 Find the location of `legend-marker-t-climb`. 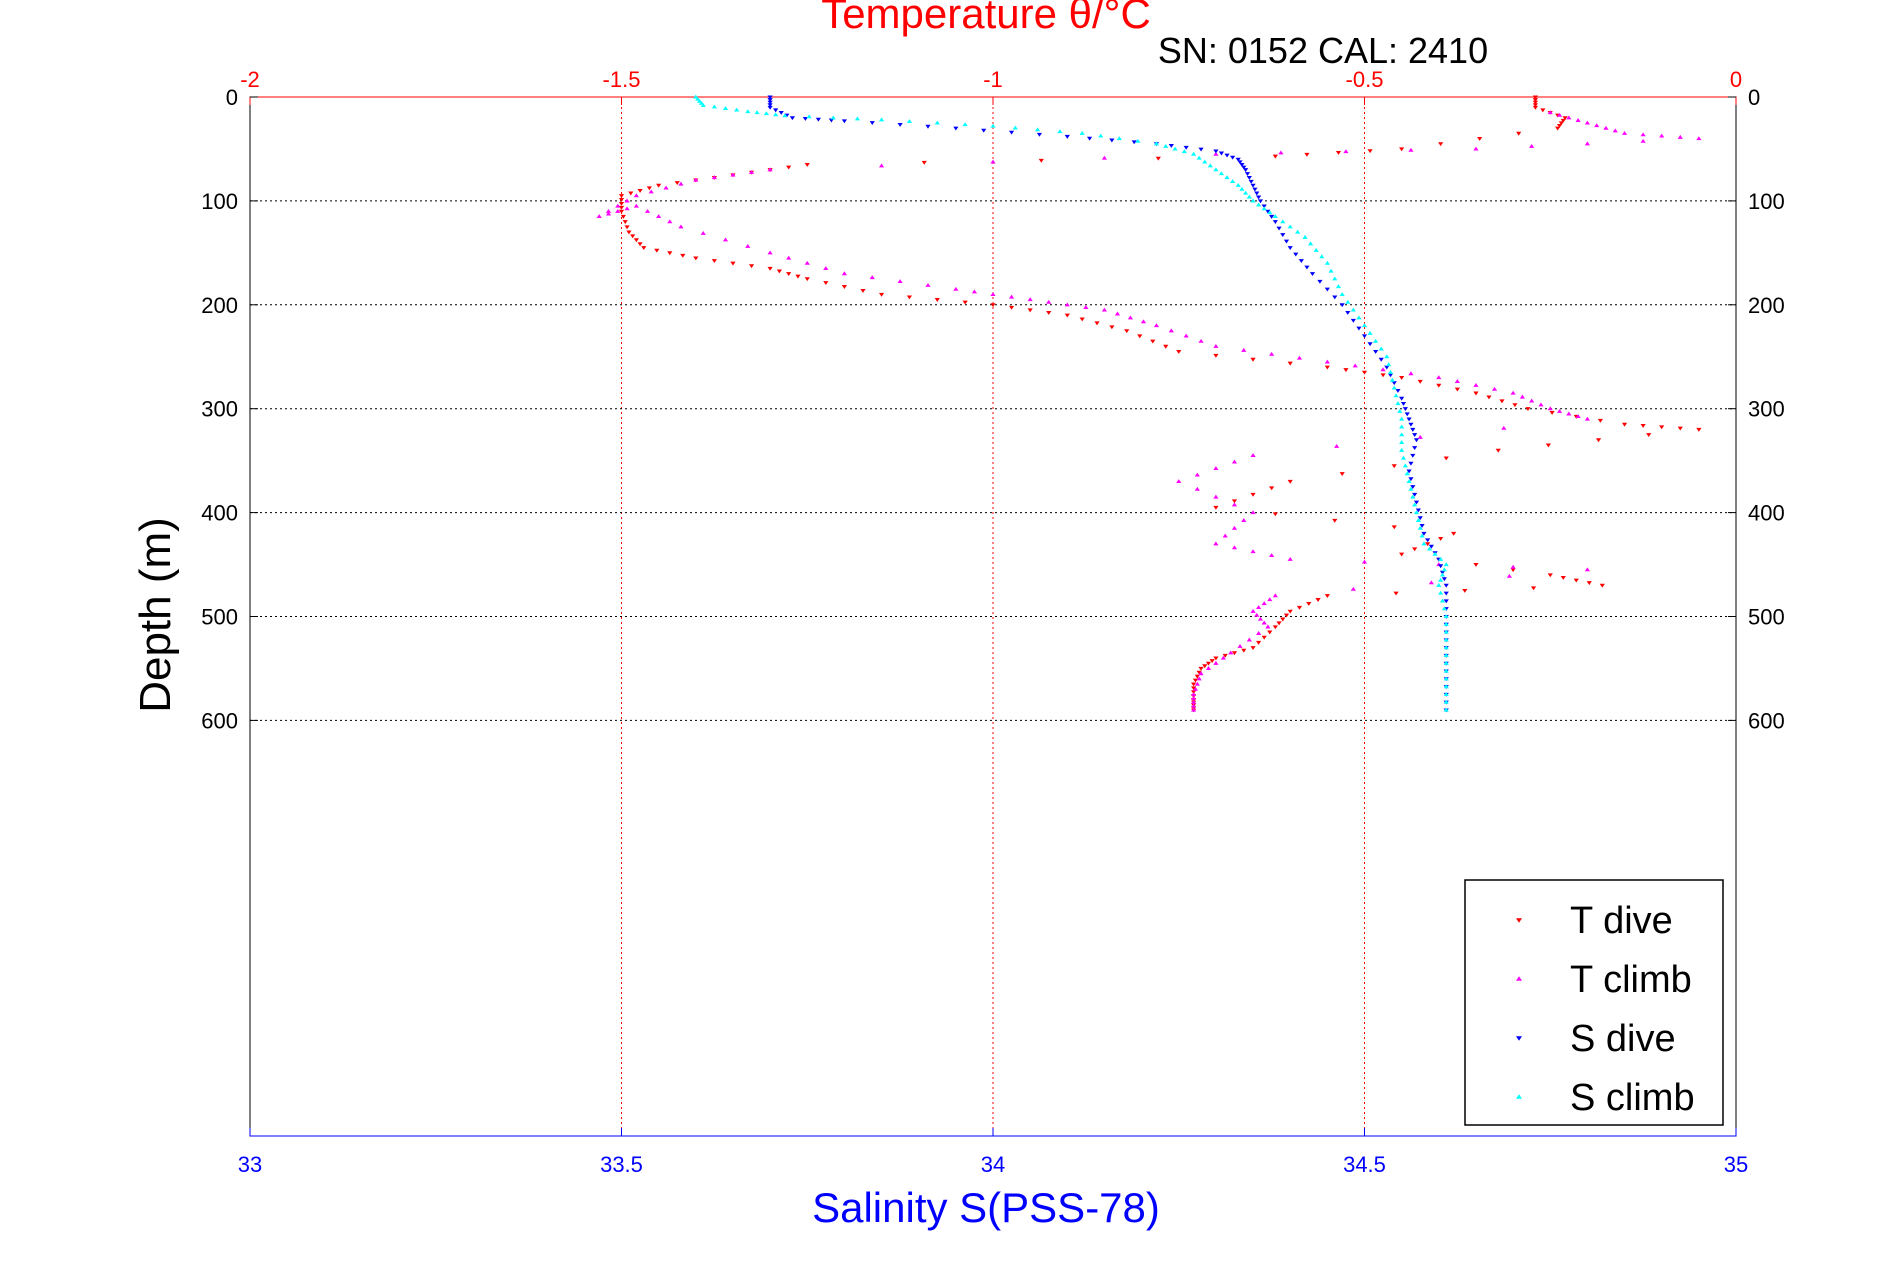

legend-marker-t-climb is located at coordinates (1519, 978).